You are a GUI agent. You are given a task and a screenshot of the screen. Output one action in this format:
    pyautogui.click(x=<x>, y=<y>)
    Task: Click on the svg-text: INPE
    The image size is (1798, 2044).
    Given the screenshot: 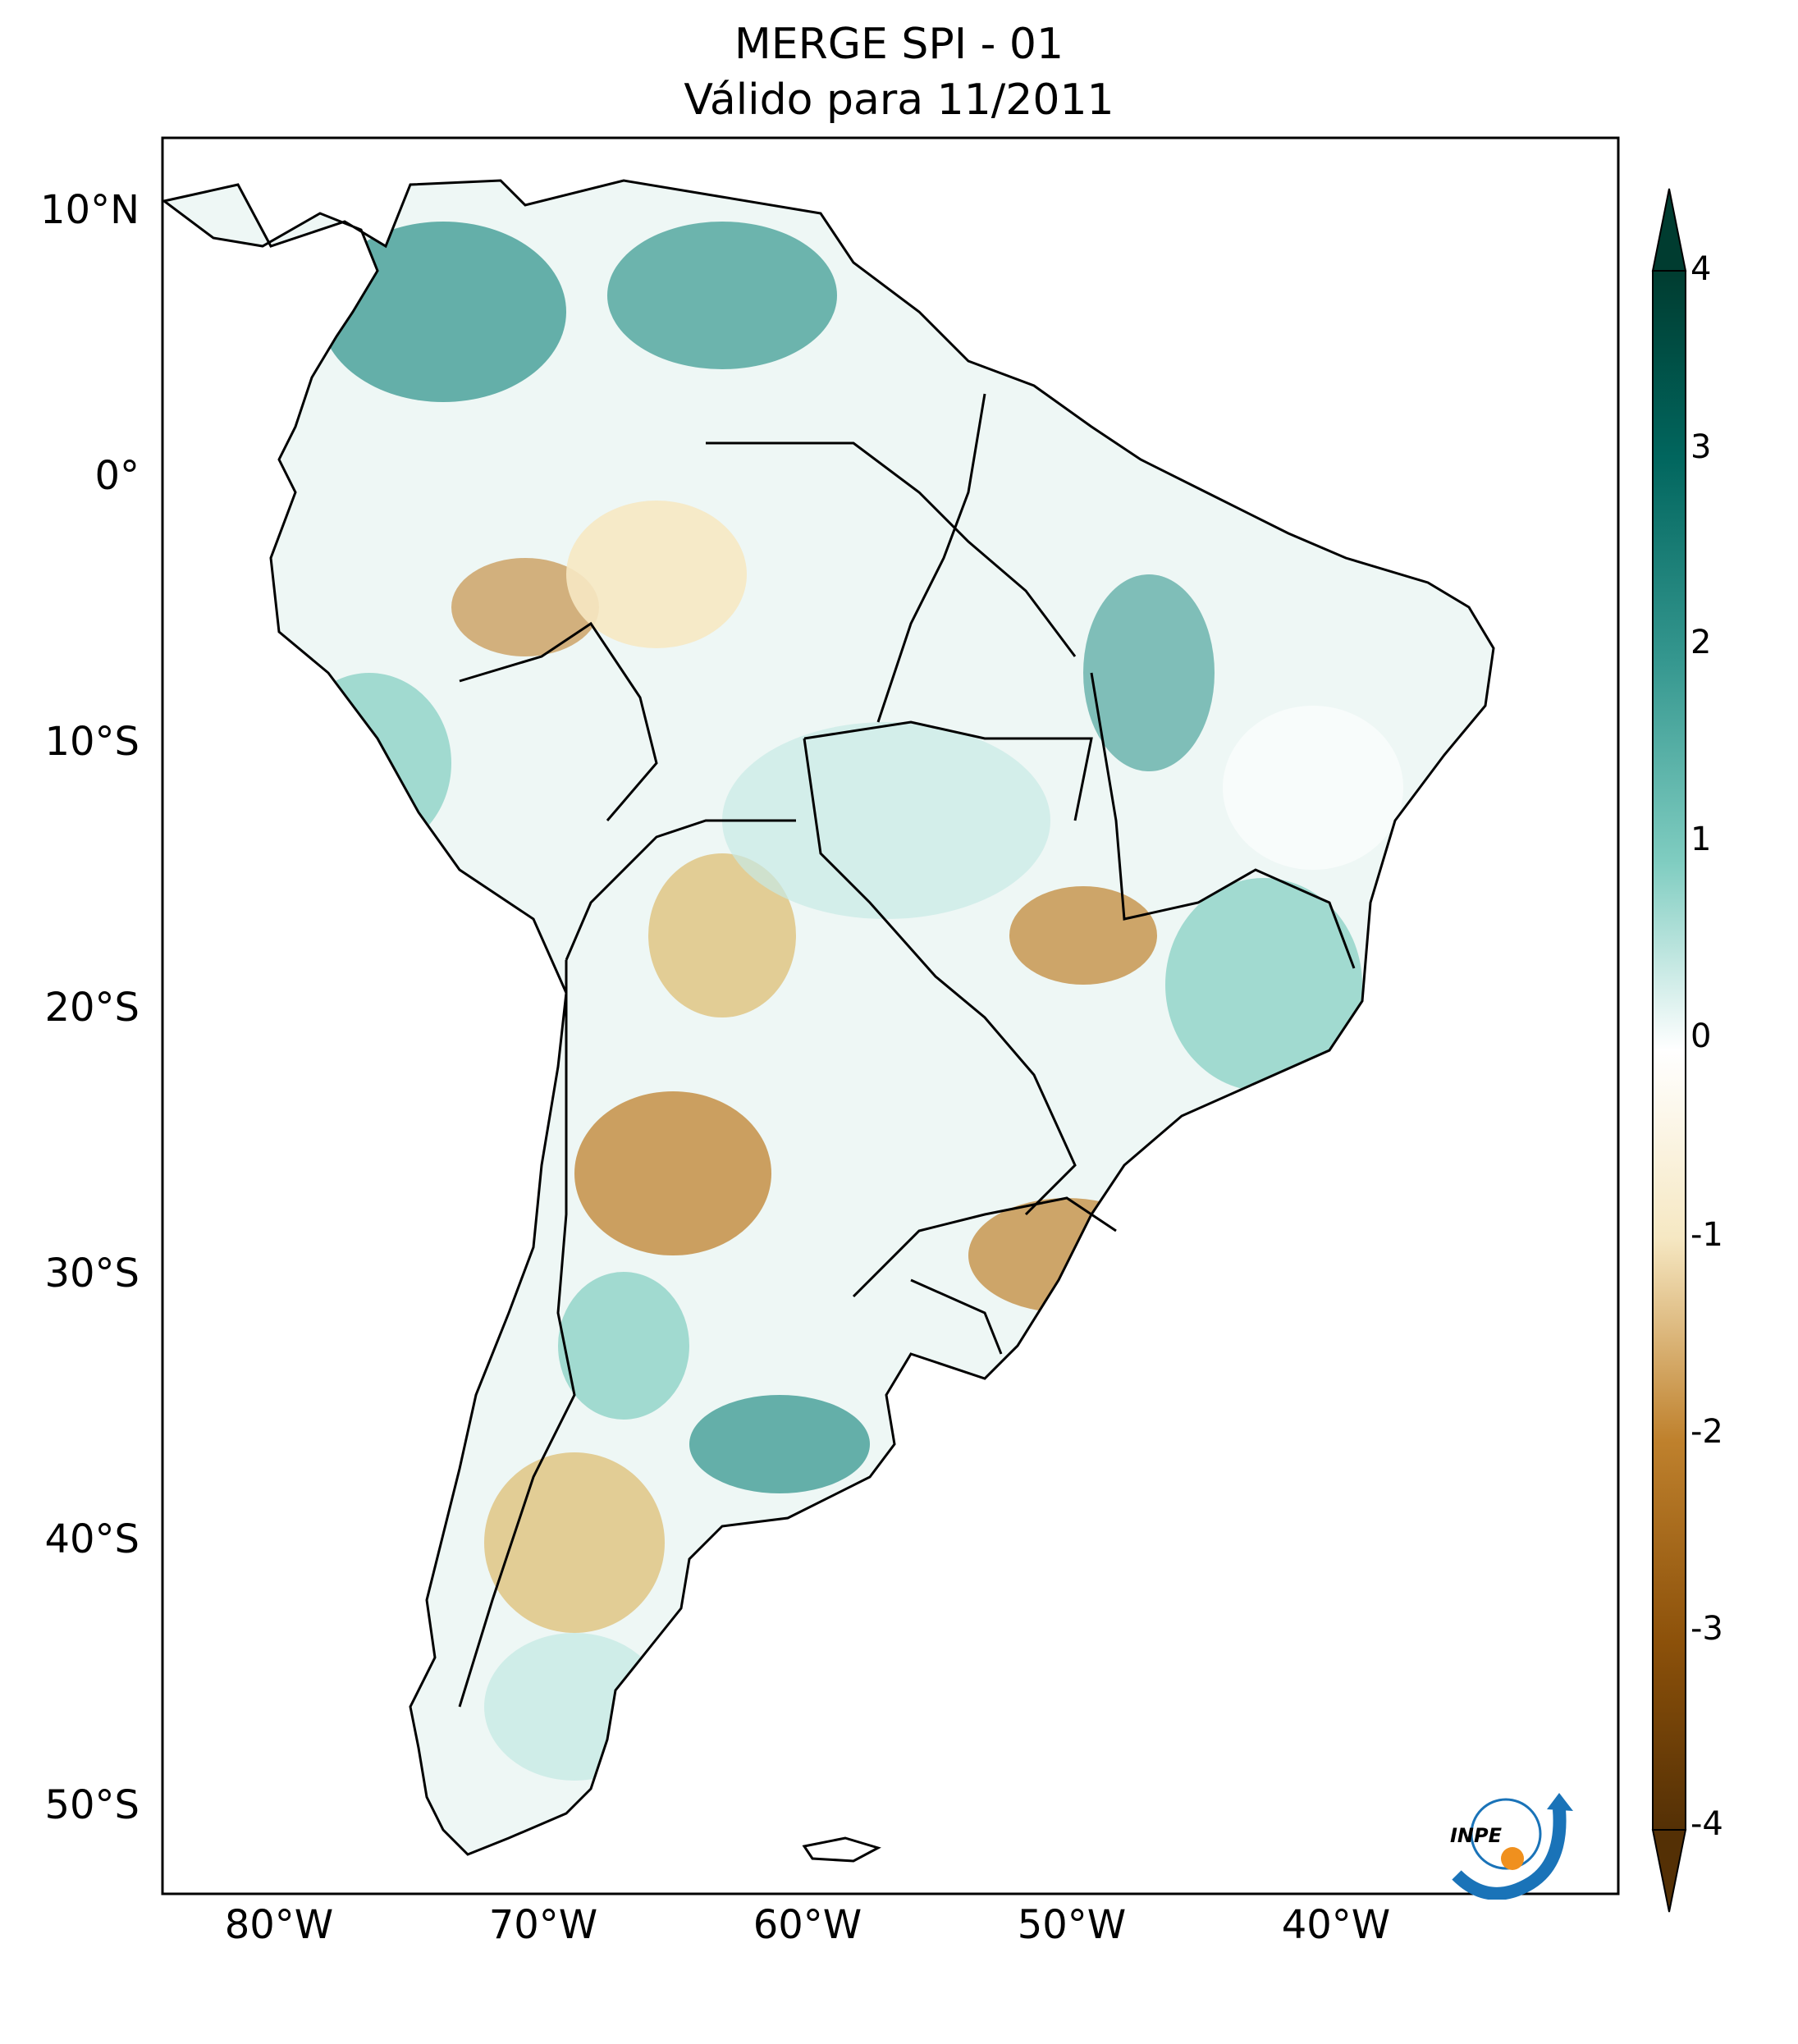 What is the action you would take?
    pyautogui.click(x=1476, y=1835)
    